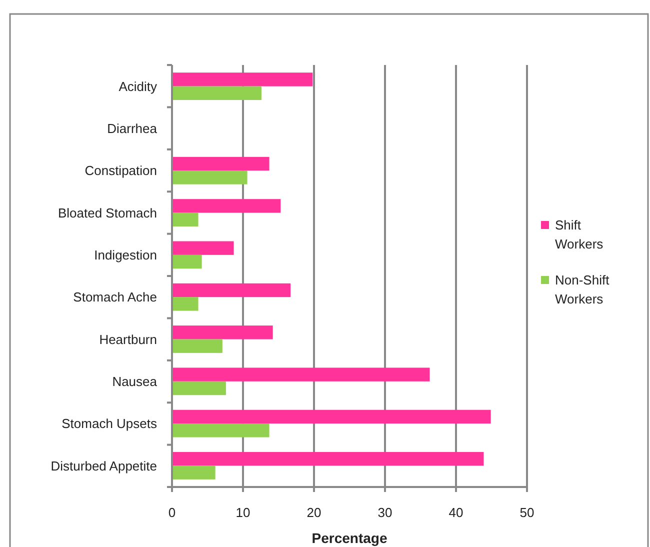 The width and height of the screenshot is (650, 547). Describe the element at coordinates (132, 128) in the screenshot. I see `y-tick-label: Diarrhea` at that location.